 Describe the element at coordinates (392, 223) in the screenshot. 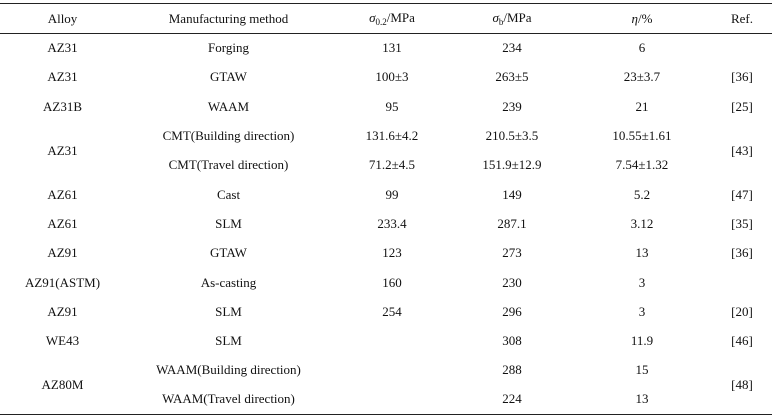

I see `cell-yield: 233.4` at that location.